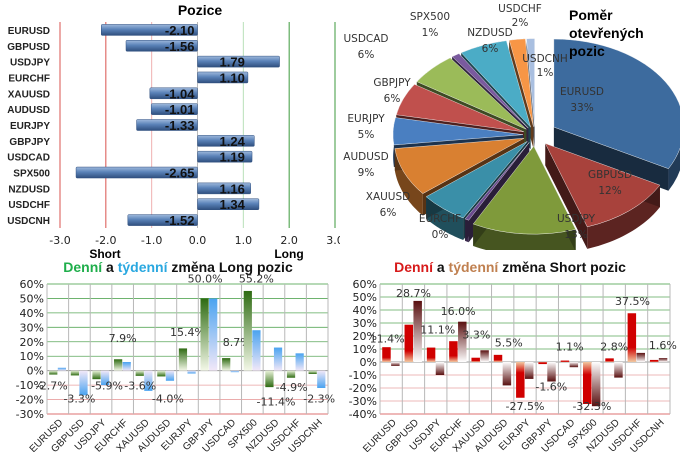  I want to click on short-label: Short, so click(104, 254).